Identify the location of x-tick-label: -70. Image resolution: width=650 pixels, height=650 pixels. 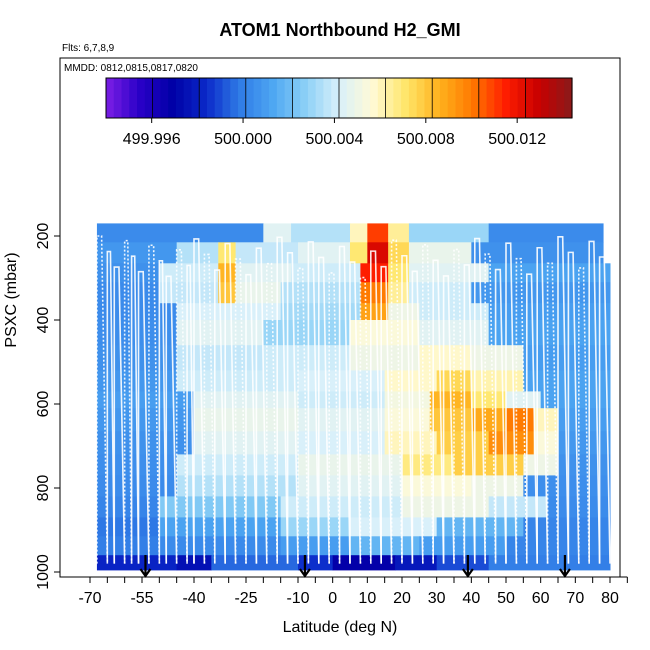
(89, 598).